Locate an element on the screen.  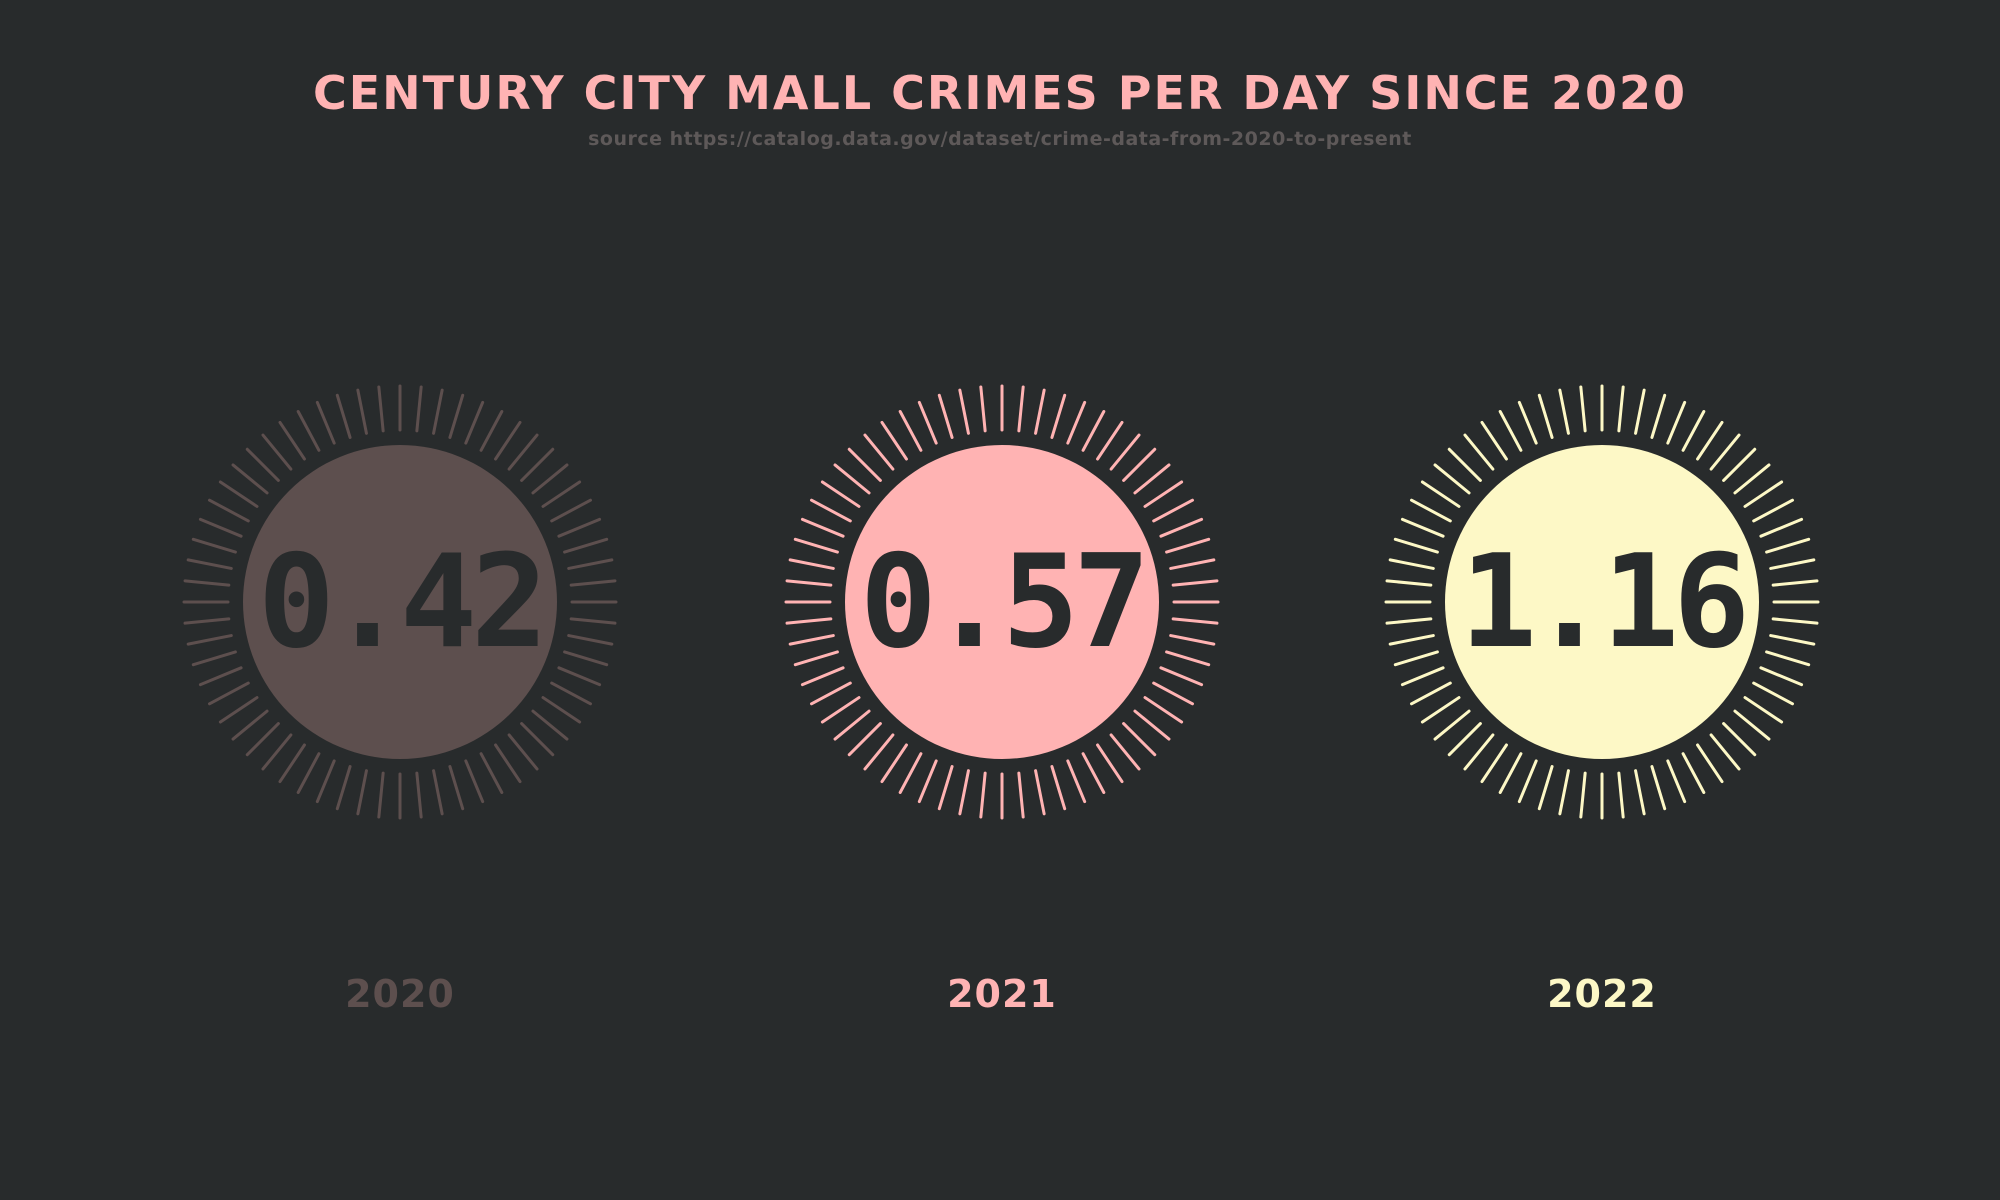
badge-circle is located at coordinates (1602, 602).